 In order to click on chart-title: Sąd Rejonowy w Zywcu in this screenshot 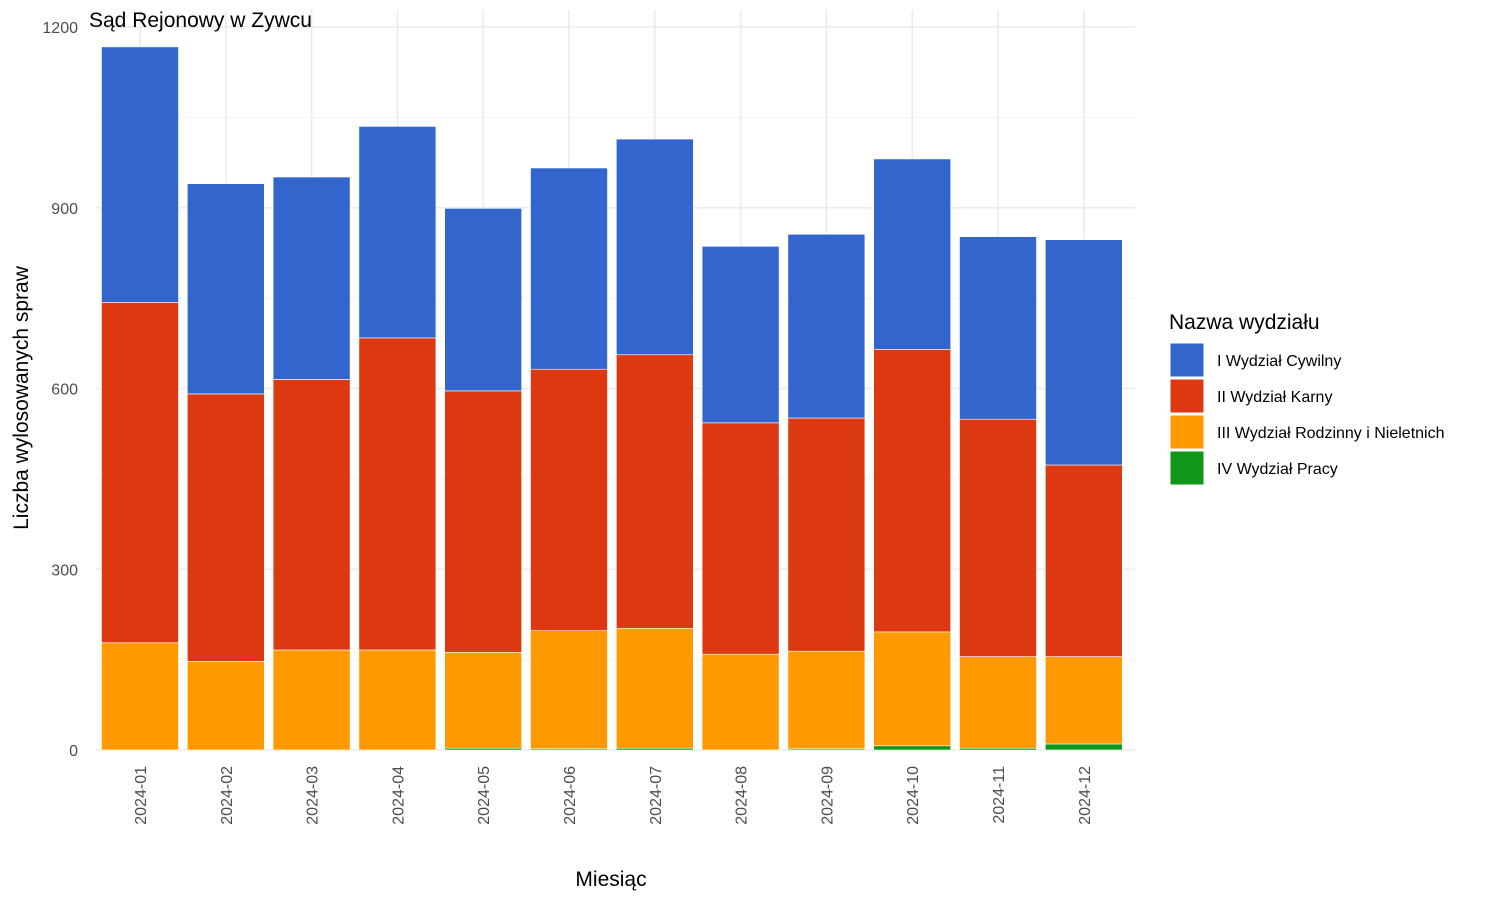, I will do `click(200, 20)`.